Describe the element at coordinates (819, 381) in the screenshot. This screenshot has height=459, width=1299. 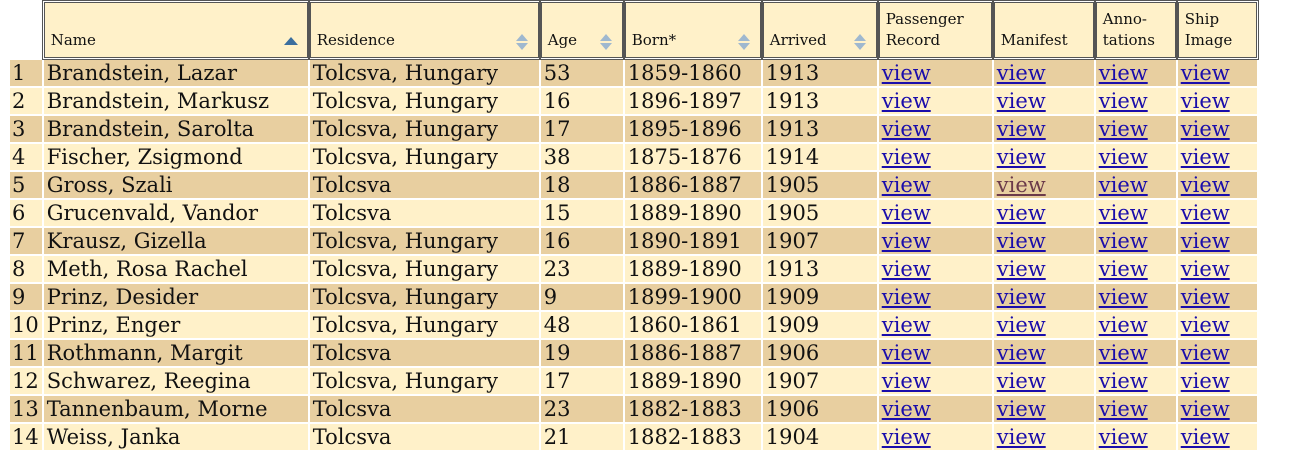
I see `arrived-cell: 1907` at that location.